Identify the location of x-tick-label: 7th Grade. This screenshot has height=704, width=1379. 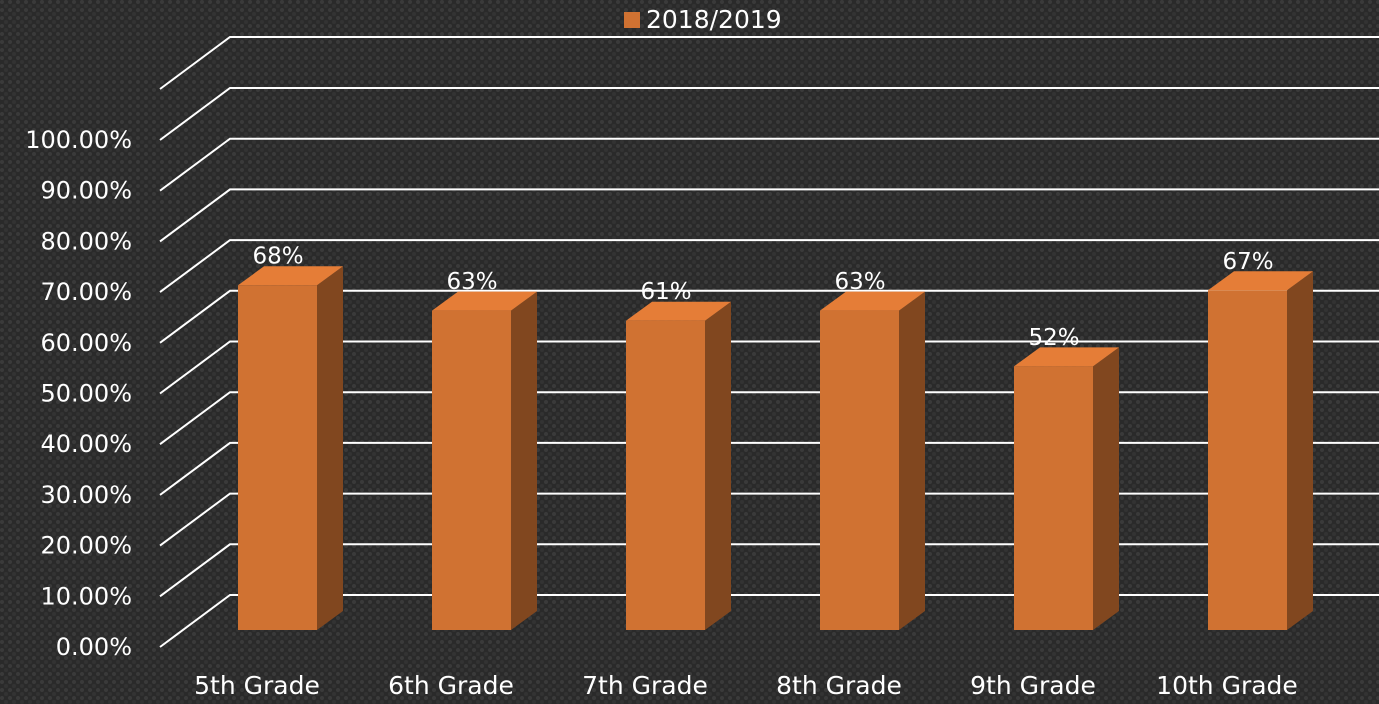
(645, 685).